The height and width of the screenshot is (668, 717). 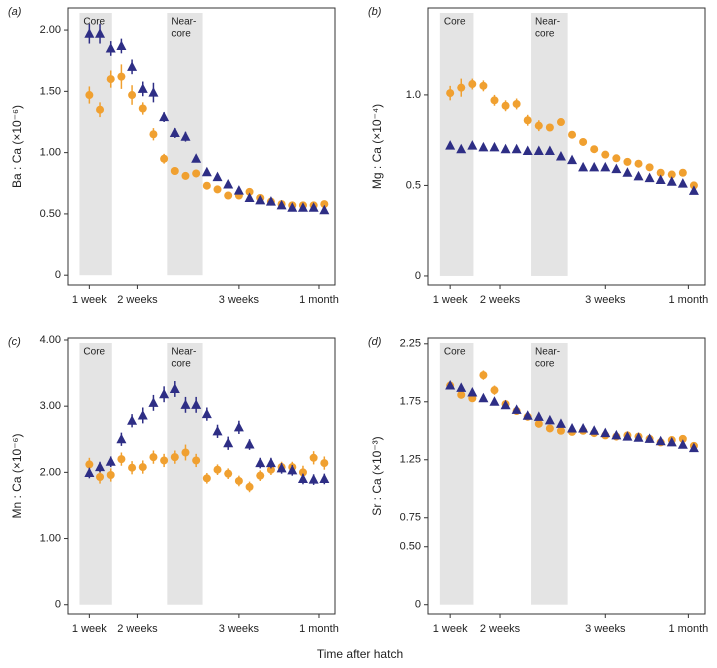 I want to click on panel-label: (d), so click(x=375, y=342).